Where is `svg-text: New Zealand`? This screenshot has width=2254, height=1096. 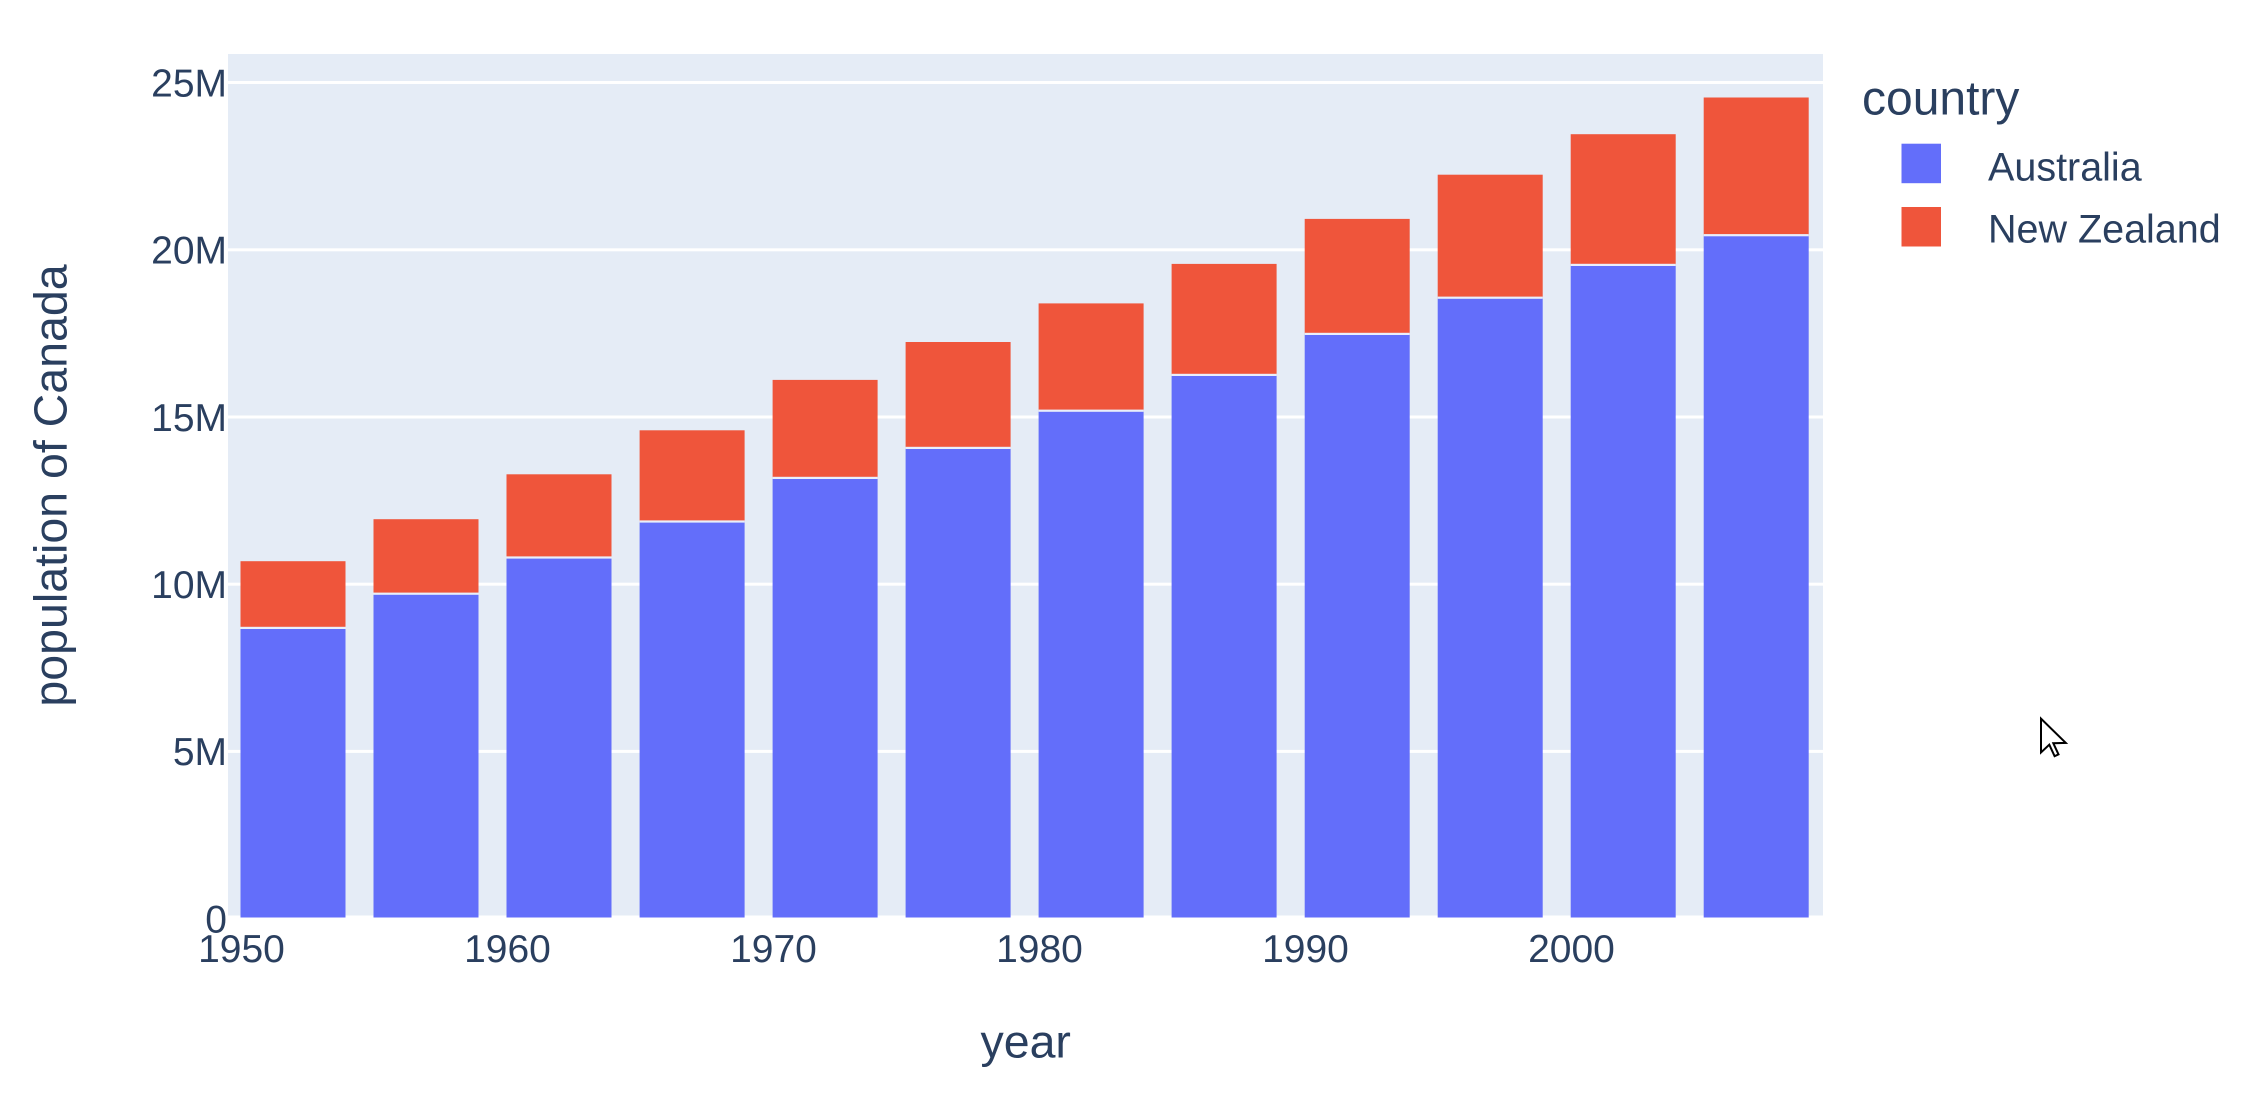 svg-text: New Zealand is located at coordinates (2104, 230).